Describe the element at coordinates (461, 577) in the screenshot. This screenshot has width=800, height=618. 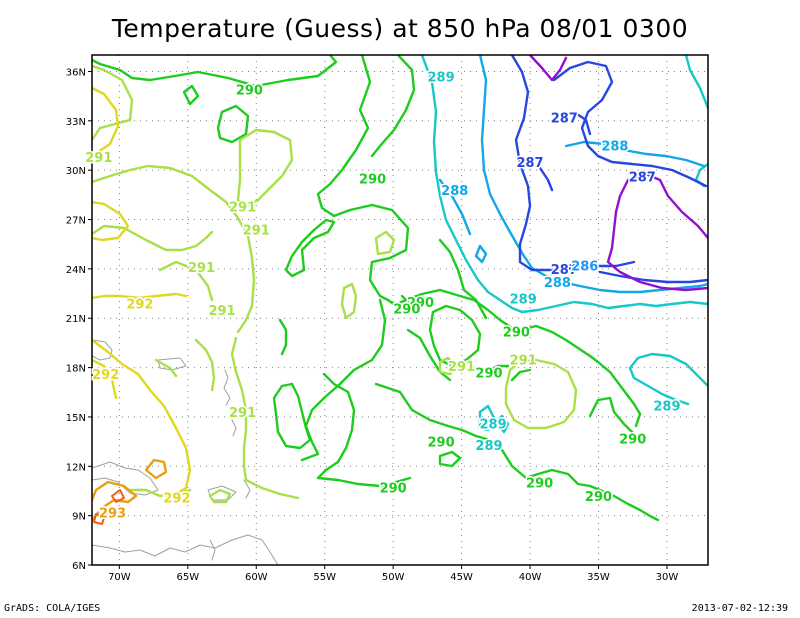
I see `lon-tick-label: 45W` at that location.